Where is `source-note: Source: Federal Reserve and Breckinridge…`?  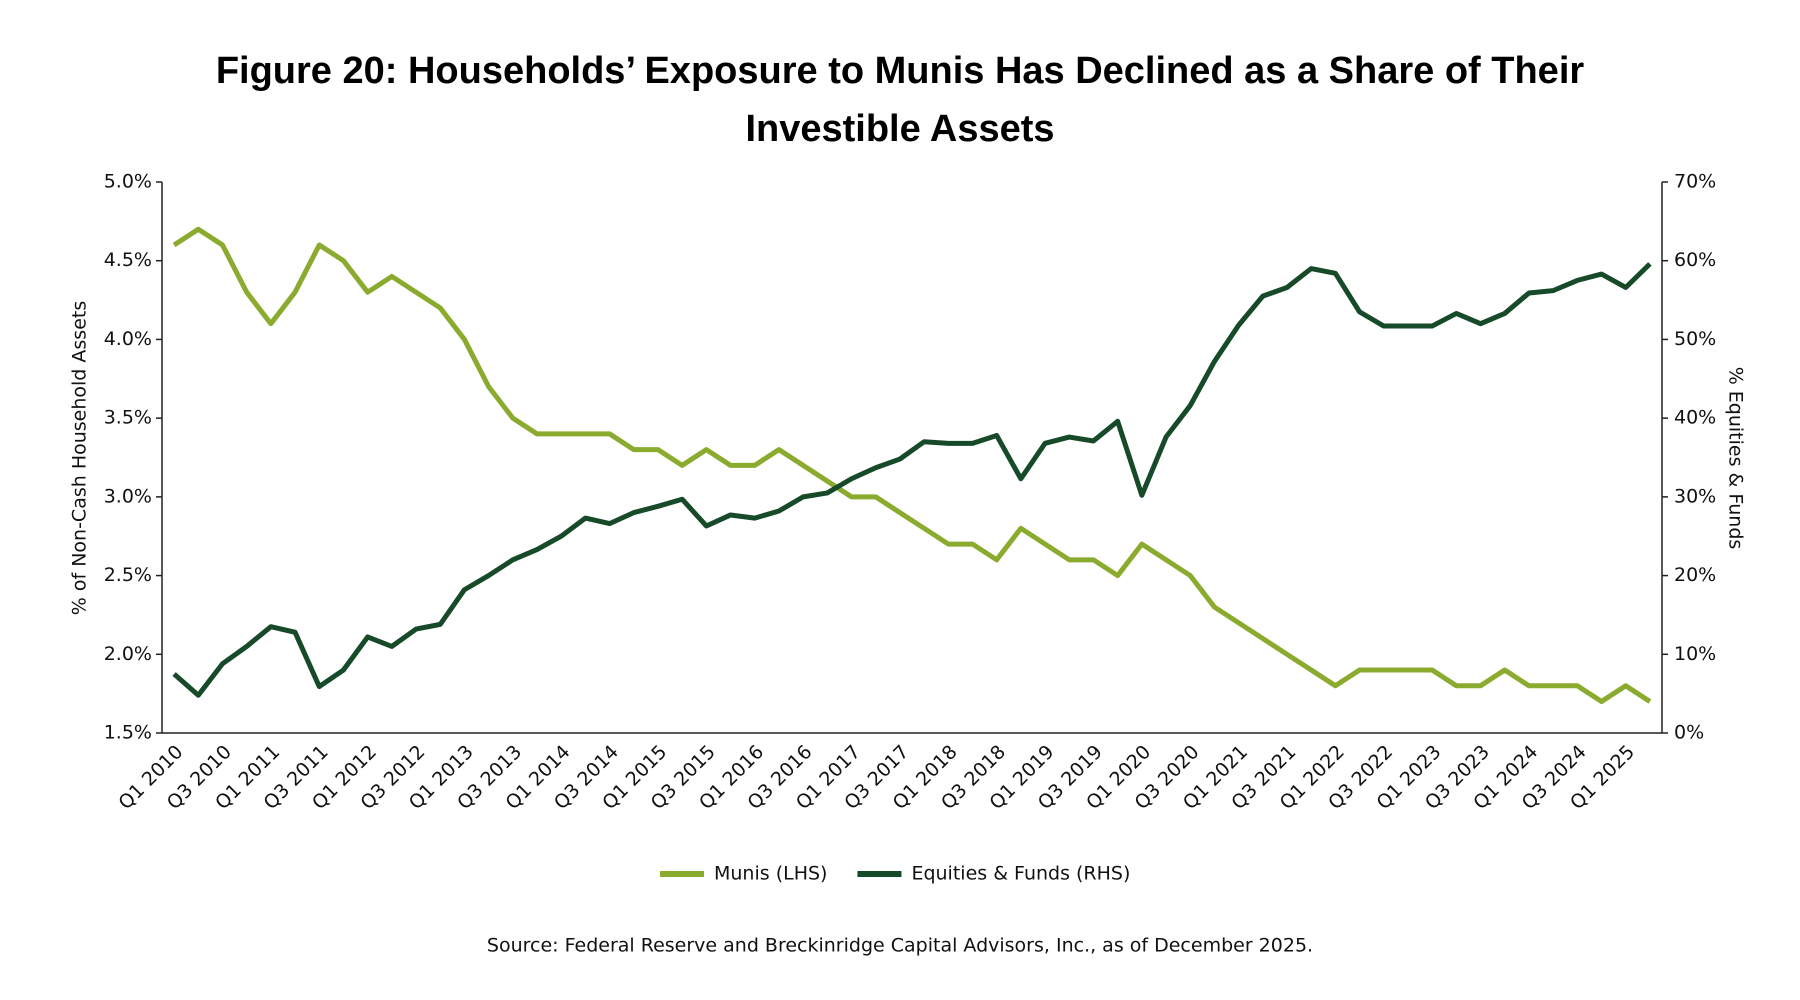
source-note: Source: Federal Reserve and Breckinridge… is located at coordinates (900, 946).